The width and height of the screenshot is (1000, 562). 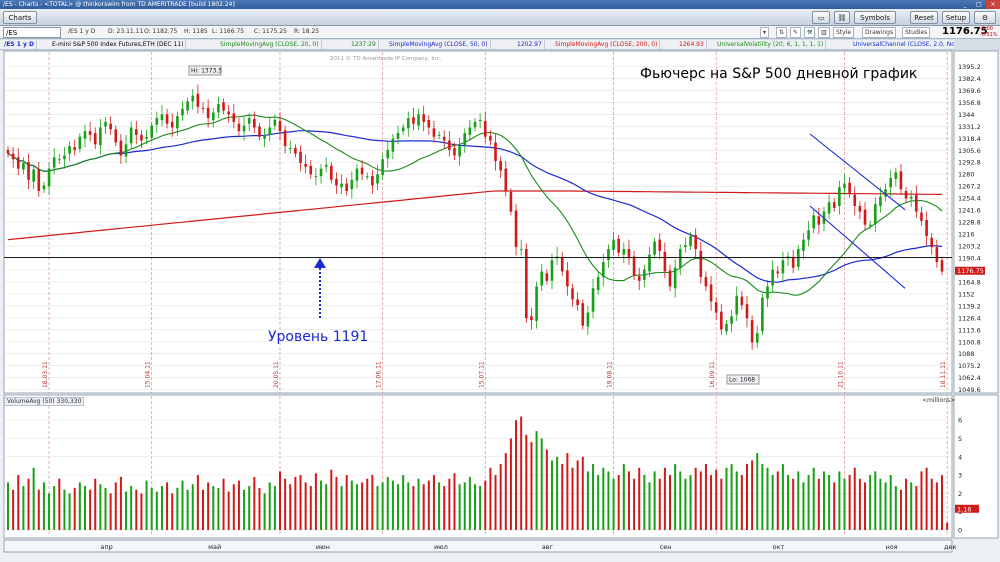 I want to click on study-label: SimpleMovingAvg (CLOSE, 200, 0), so click(x=607, y=44).